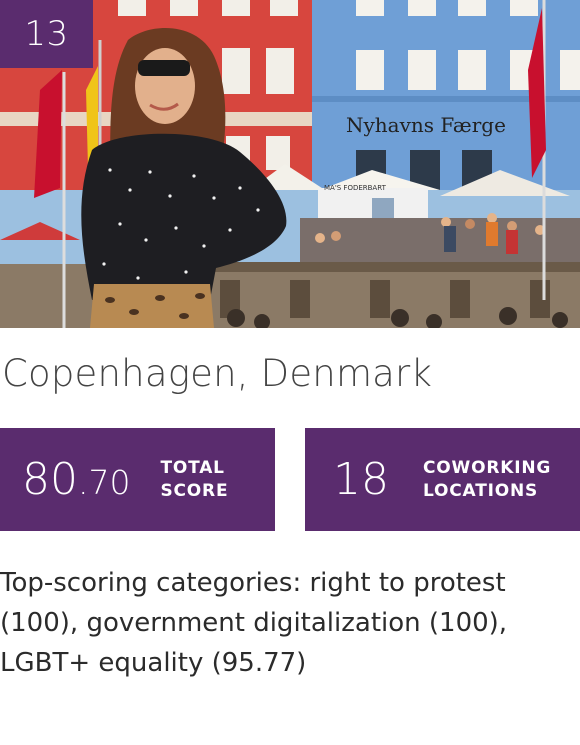 The height and width of the screenshot is (745, 580). What do you see at coordinates (50, 479) in the screenshot?
I see `total-score-integer: 80` at bounding box center [50, 479].